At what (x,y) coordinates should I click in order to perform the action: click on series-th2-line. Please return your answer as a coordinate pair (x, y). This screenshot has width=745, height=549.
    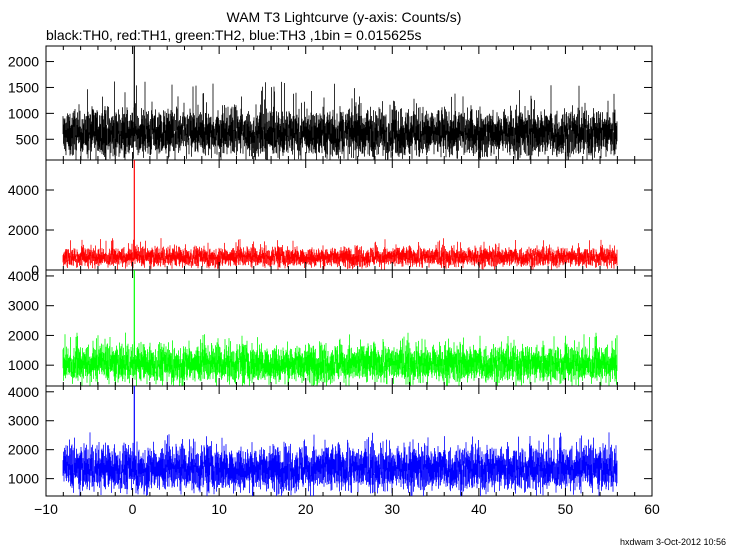
    Looking at the image, I should click on (340, 359).